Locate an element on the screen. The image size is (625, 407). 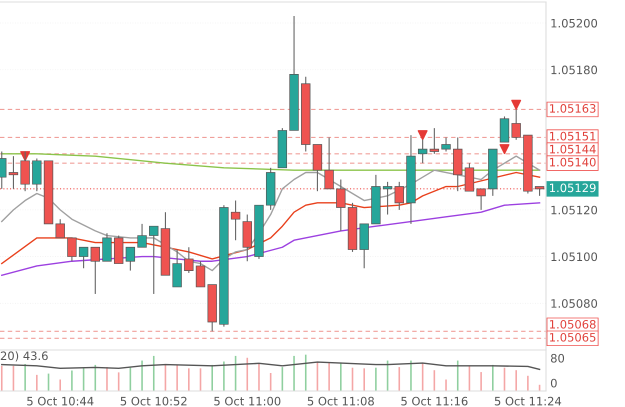
ref-line-label: 1.05144 is located at coordinates (573, 149).